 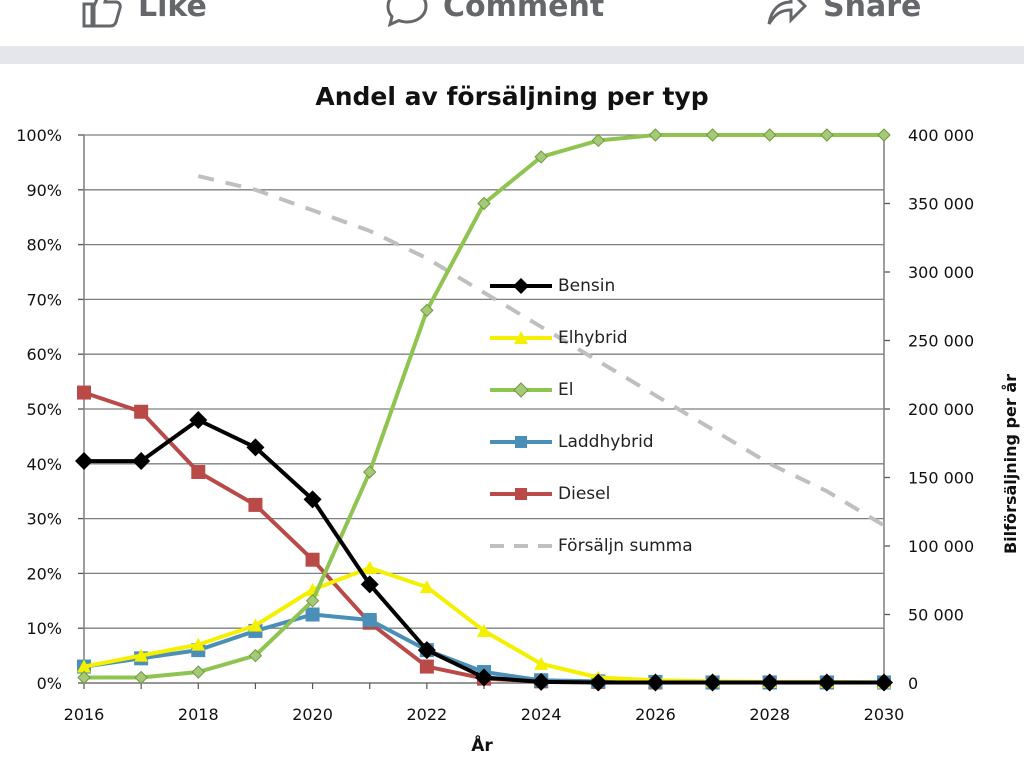 I want to click on legend-item-elhybrid: Elhybrid, so click(x=618, y=338).